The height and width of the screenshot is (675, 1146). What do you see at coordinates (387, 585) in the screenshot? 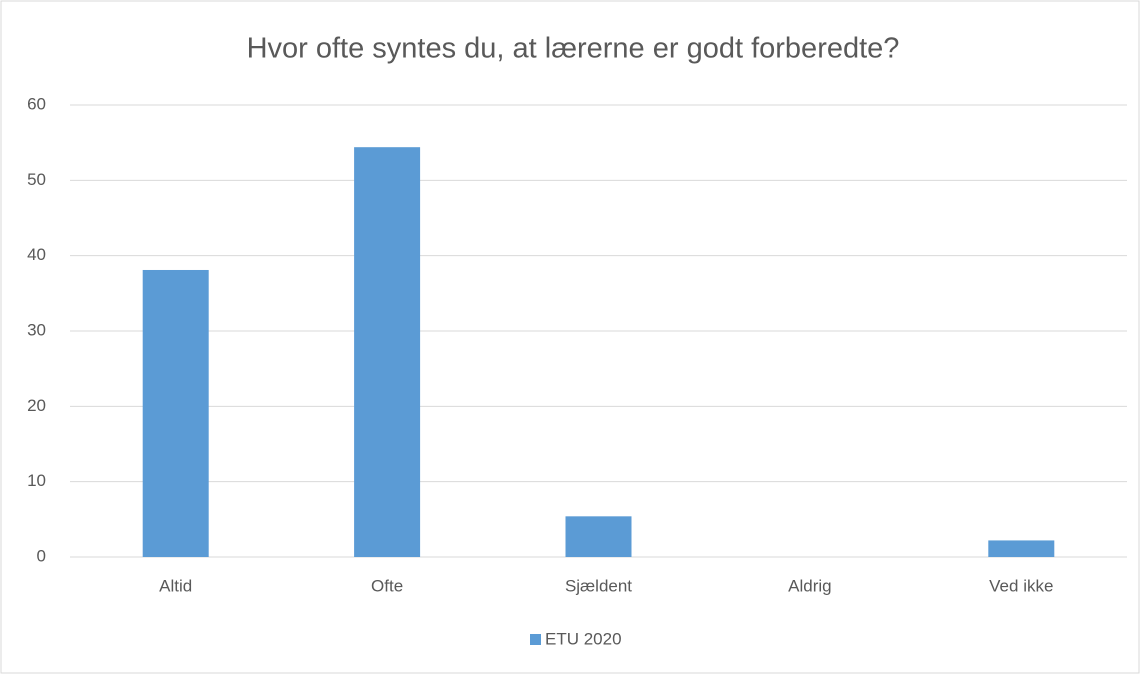
I see `x-tick-label: Ofte` at bounding box center [387, 585].